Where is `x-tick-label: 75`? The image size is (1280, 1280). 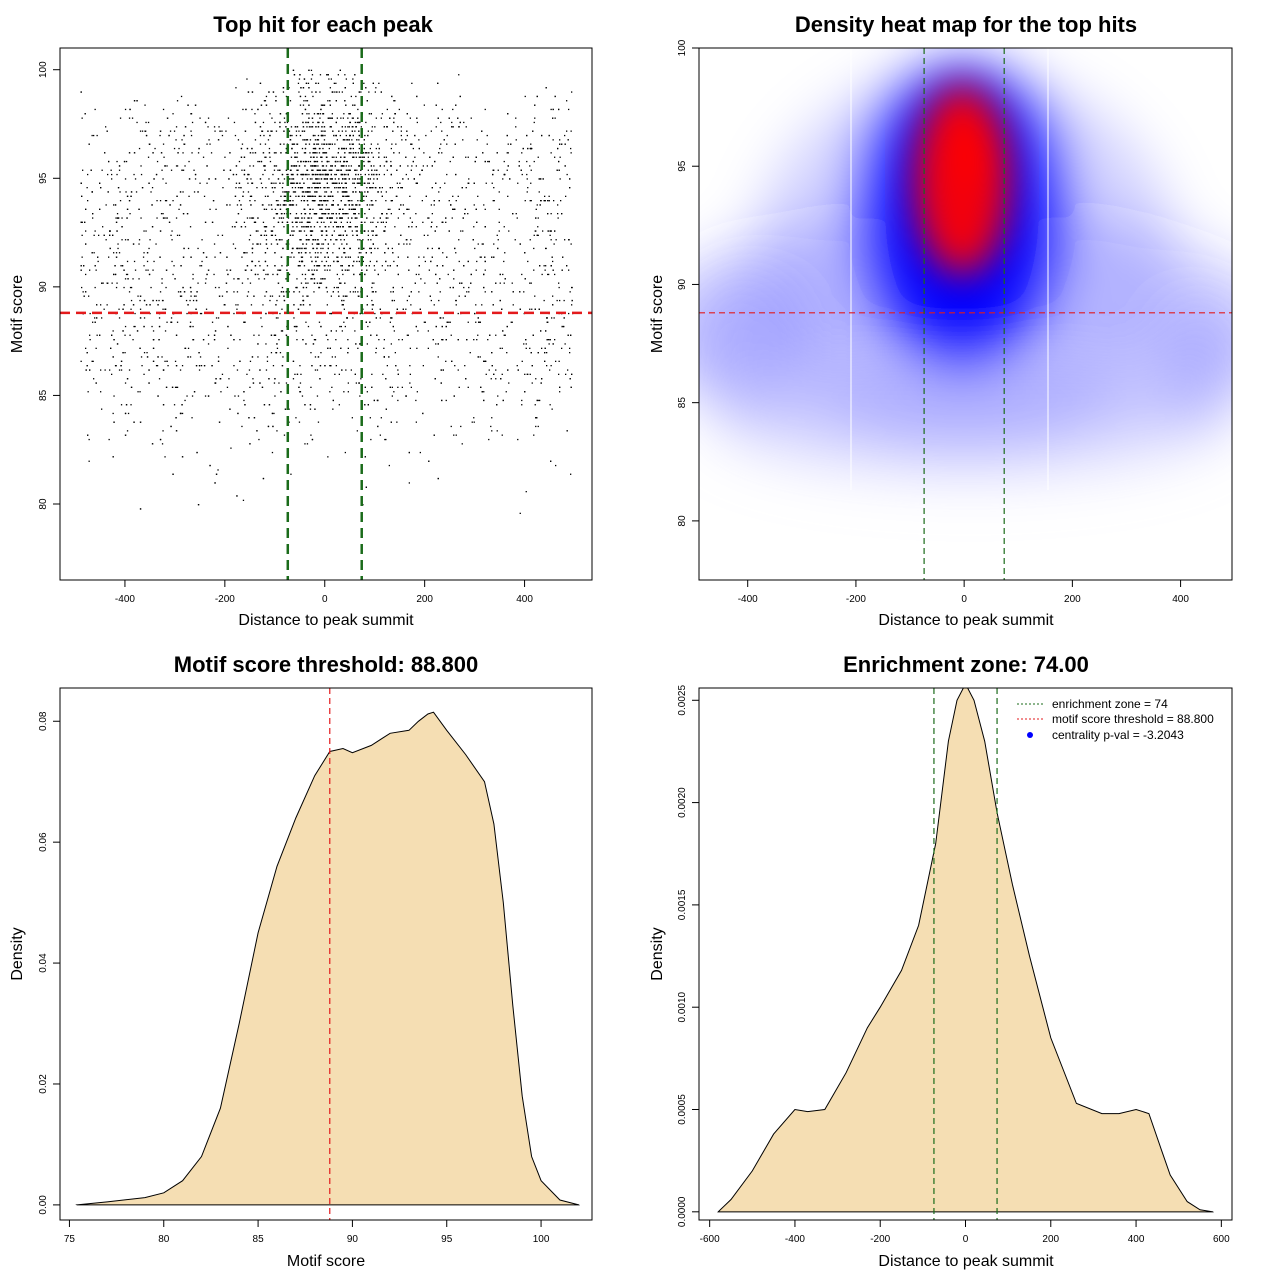 x-tick-label: 75 is located at coordinates (70, 1239).